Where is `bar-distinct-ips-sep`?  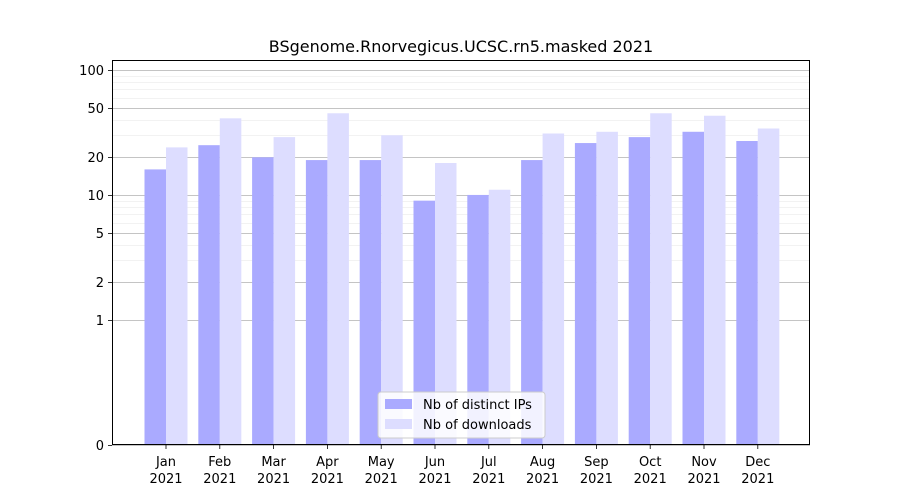 bar-distinct-ips-sep is located at coordinates (585, 294).